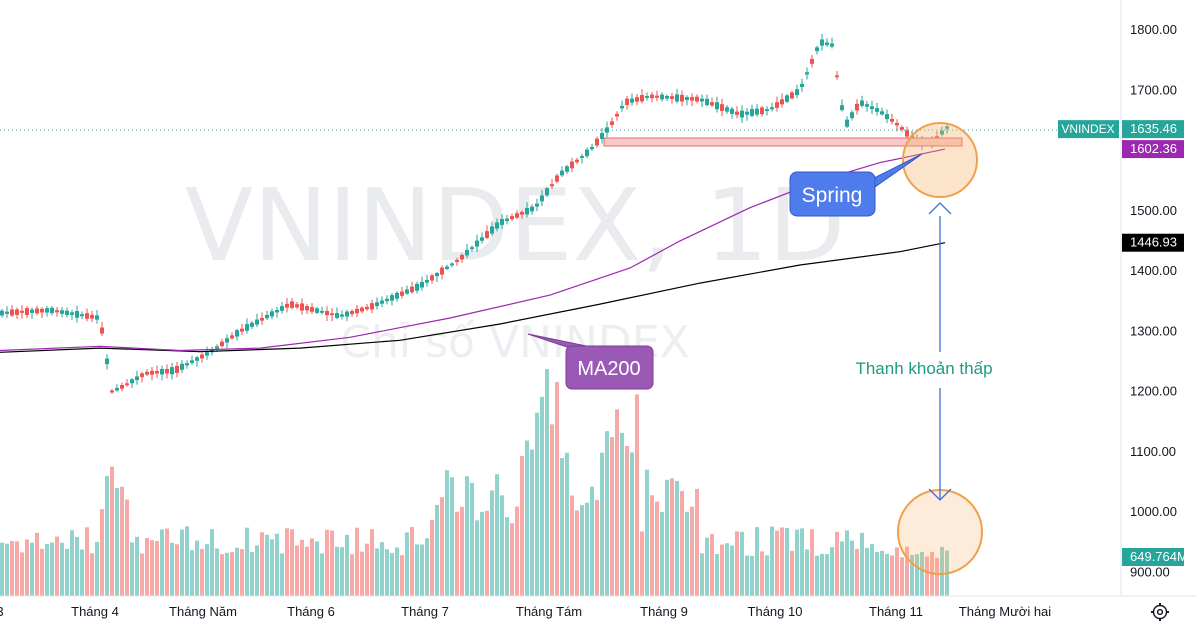 The height and width of the screenshot is (628, 1196). What do you see at coordinates (1160, 612) in the screenshot?
I see `settings-gear-icon` at bounding box center [1160, 612].